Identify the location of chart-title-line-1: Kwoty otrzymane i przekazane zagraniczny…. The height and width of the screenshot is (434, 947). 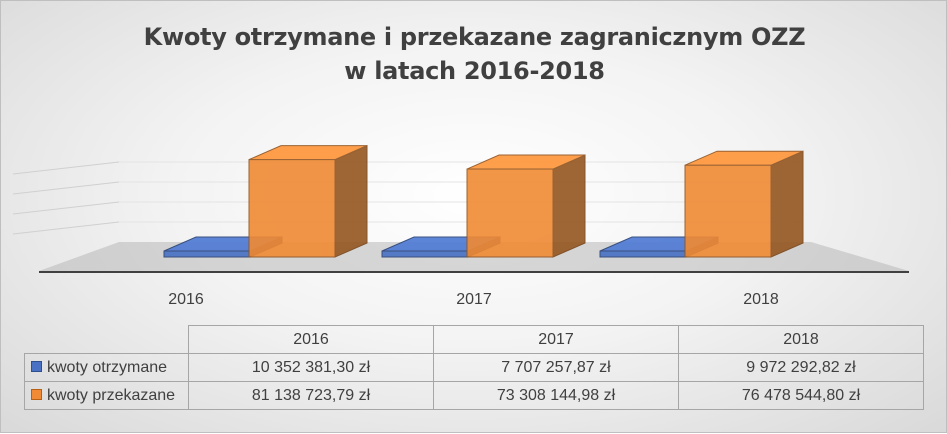
(474, 37).